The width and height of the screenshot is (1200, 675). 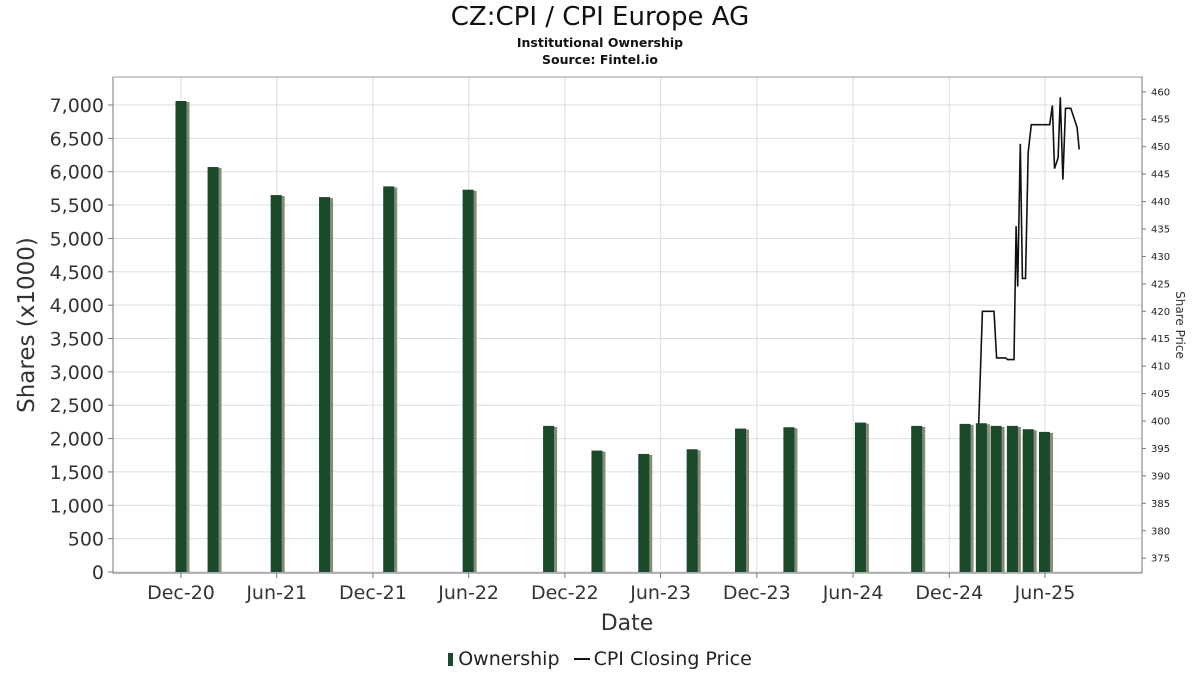 What do you see at coordinates (77, 139) in the screenshot?
I see `y-tick-label: 6,500` at bounding box center [77, 139].